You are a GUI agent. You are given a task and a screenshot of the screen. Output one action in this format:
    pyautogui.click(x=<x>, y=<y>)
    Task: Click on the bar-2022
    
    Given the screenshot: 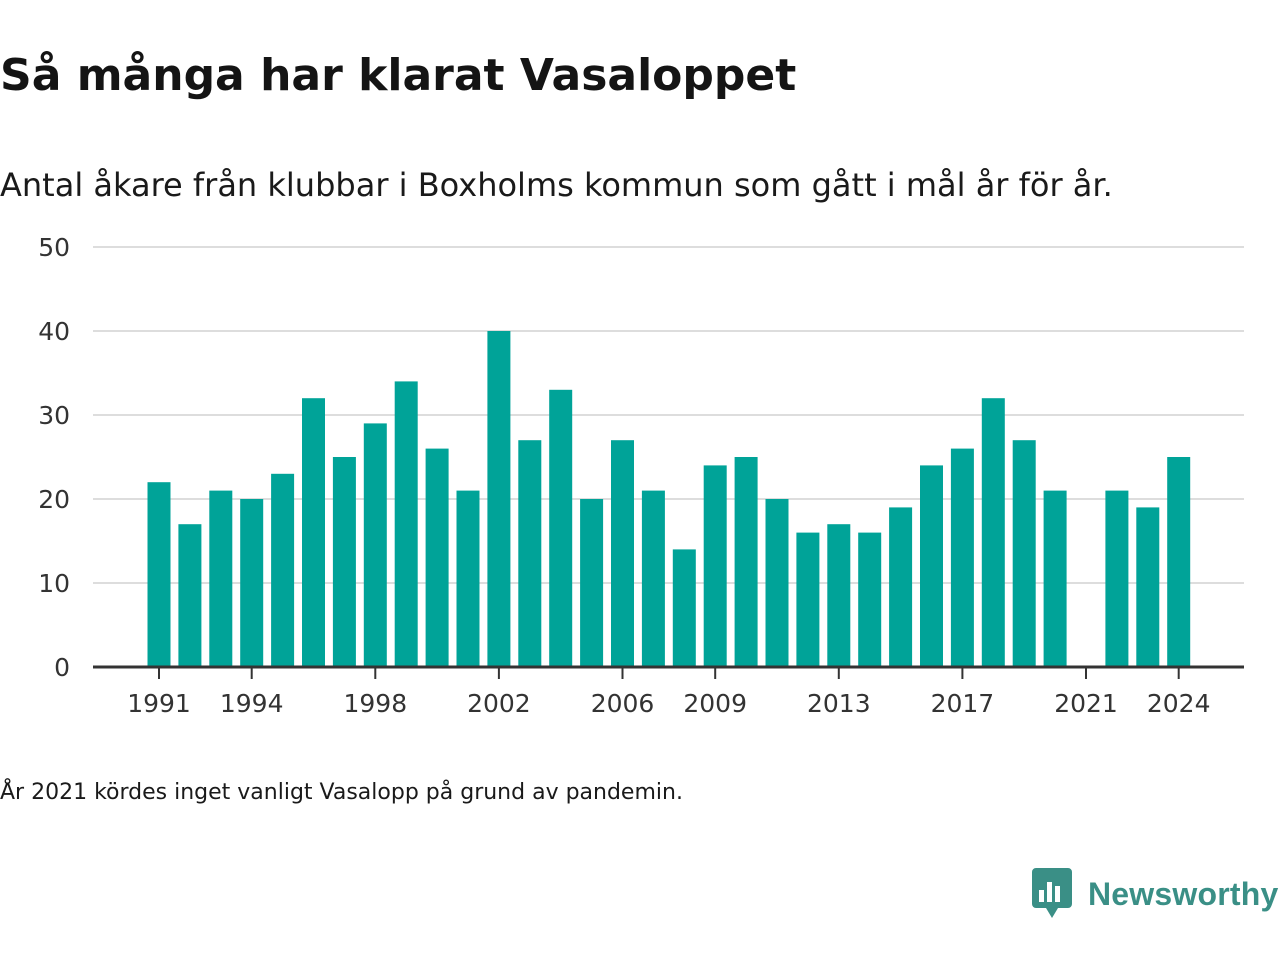 What is the action you would take?
    pyautogui.click(x=1117, y=578)
    